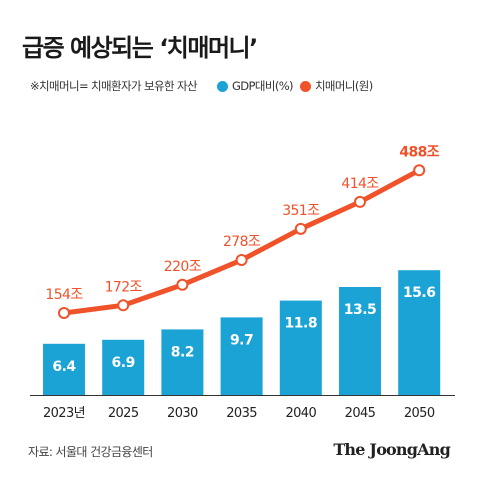 This screenshot has height=481, width=480. I want to click on bar-label-3: 9.7, so click(241, 340).